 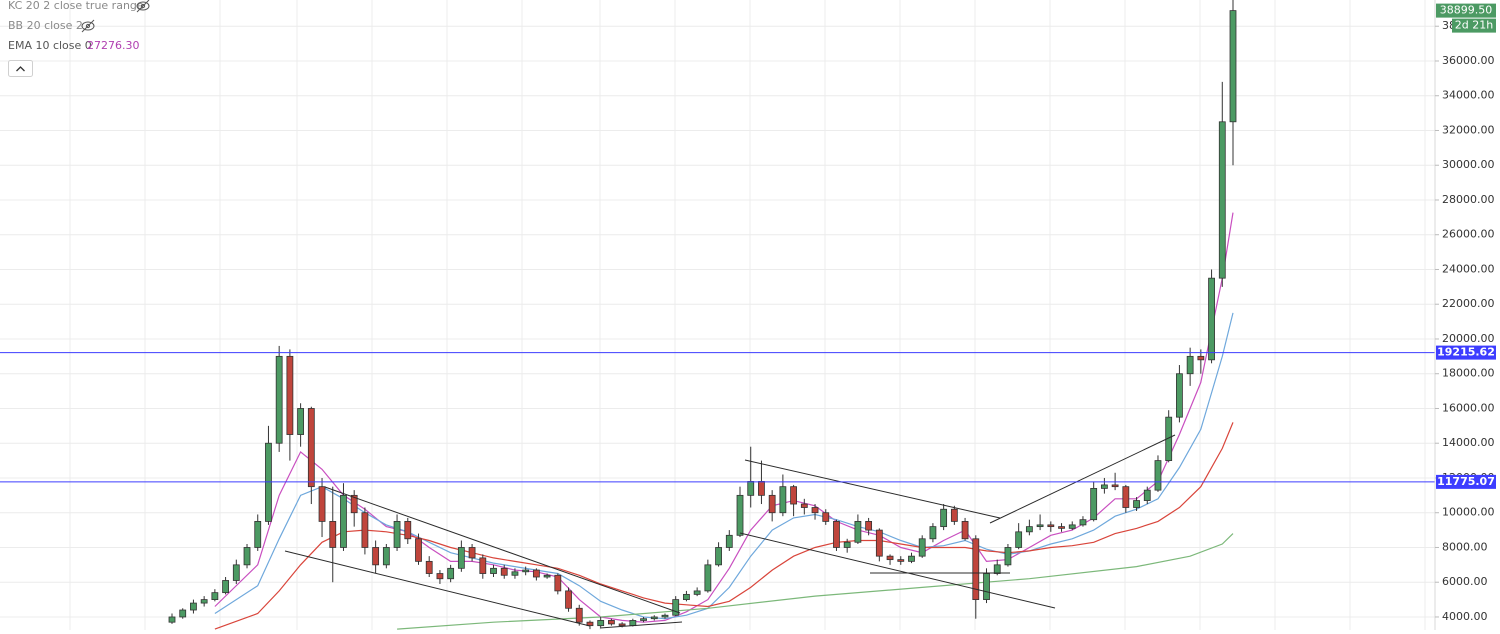 I want to click on y-tick-label: 28000.00, so click(x=1468, y=199).